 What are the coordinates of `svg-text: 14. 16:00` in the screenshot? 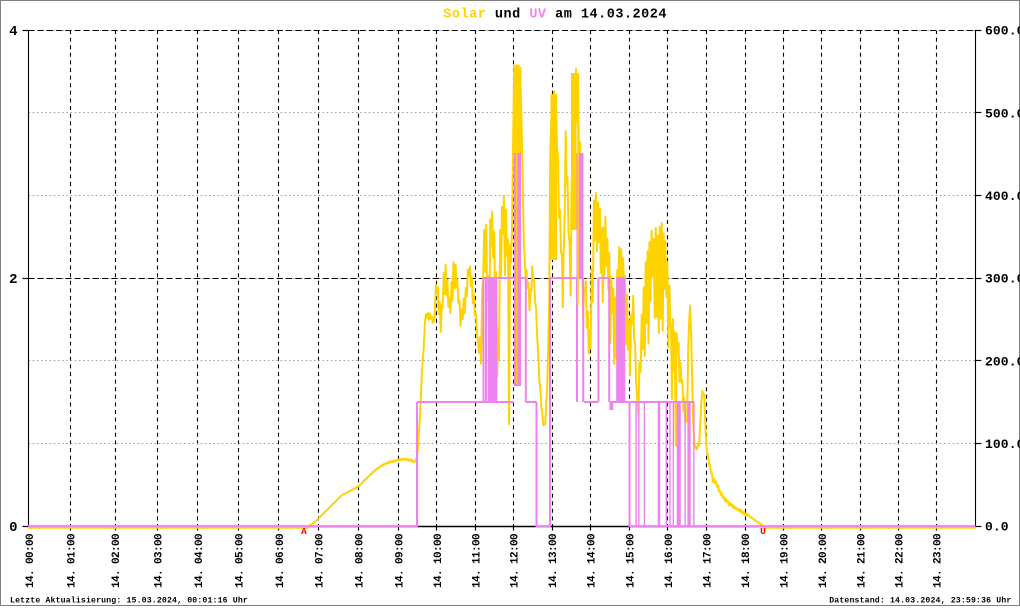 It's located at (670, 561).